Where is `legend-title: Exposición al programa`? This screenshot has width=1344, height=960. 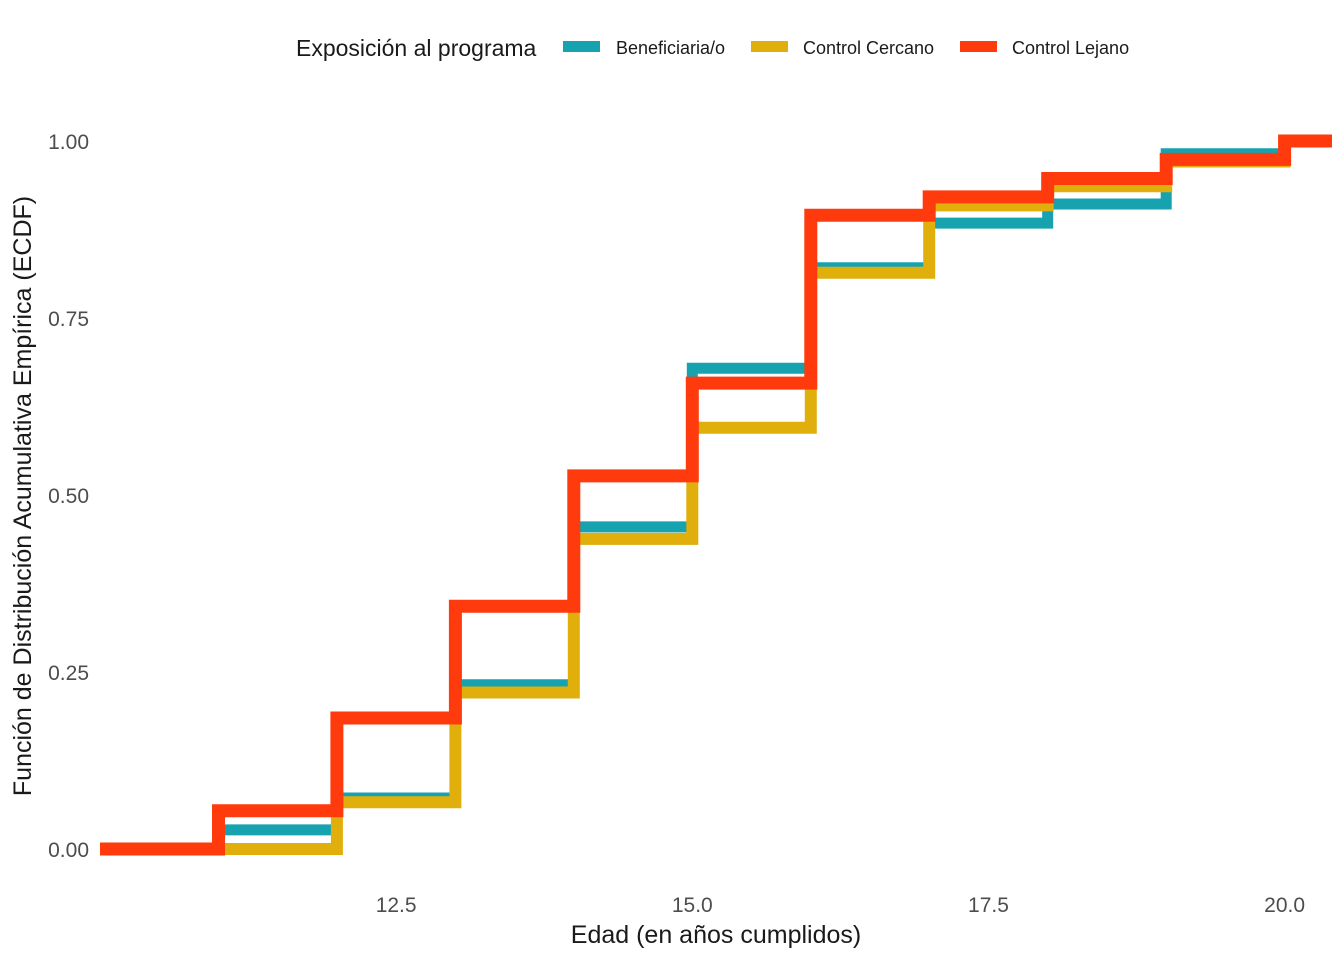
legend-title: Exposición al programa is located at coordinates (416, 48).